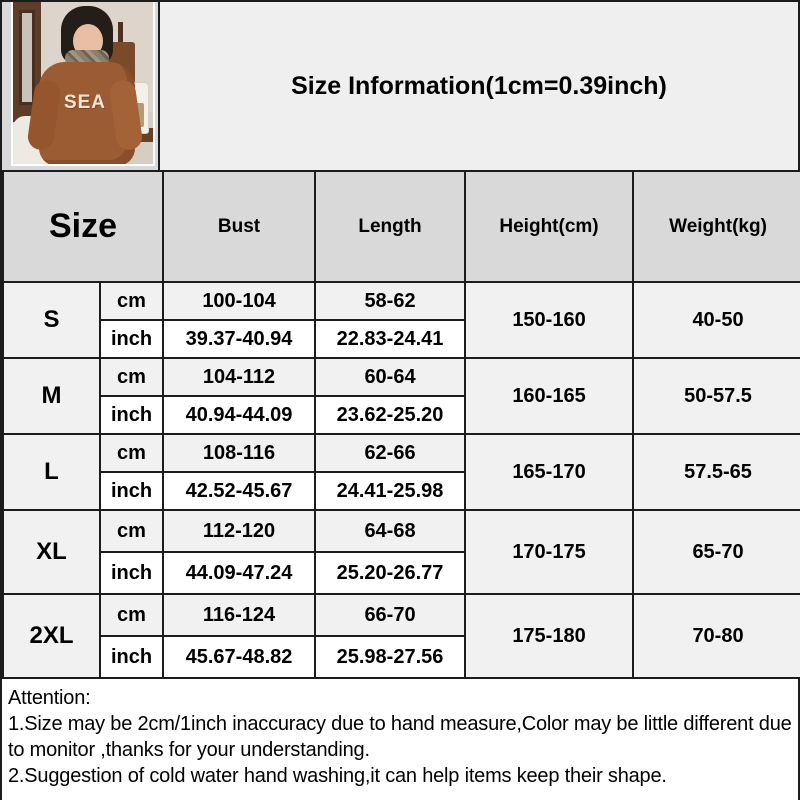 This screenshot has width=800, height=800. What do you see at coordinates (390, 573) in the screenshot?
I see `length-inch-value: 25.20-26.77` at bounding box center [390, 573].